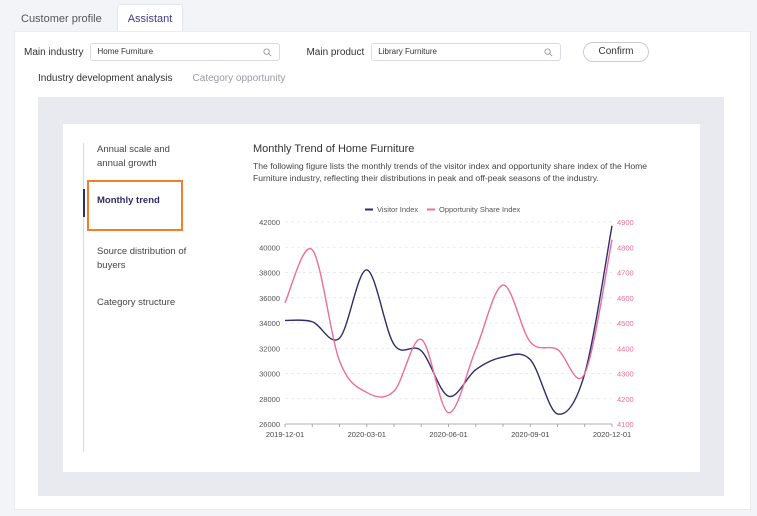 The image size is (757, 516). I want to click on tab-customer-profile: Customer profile, so click(61, 19).